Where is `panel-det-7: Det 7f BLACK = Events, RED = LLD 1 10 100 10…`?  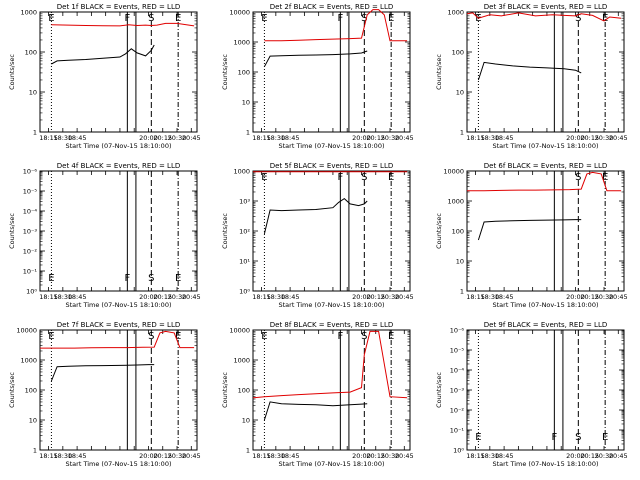 panel-det-7: Det 7f BLACK = Events, RED = LLD 1 10 100 10… is located at coordinates (104, 394).